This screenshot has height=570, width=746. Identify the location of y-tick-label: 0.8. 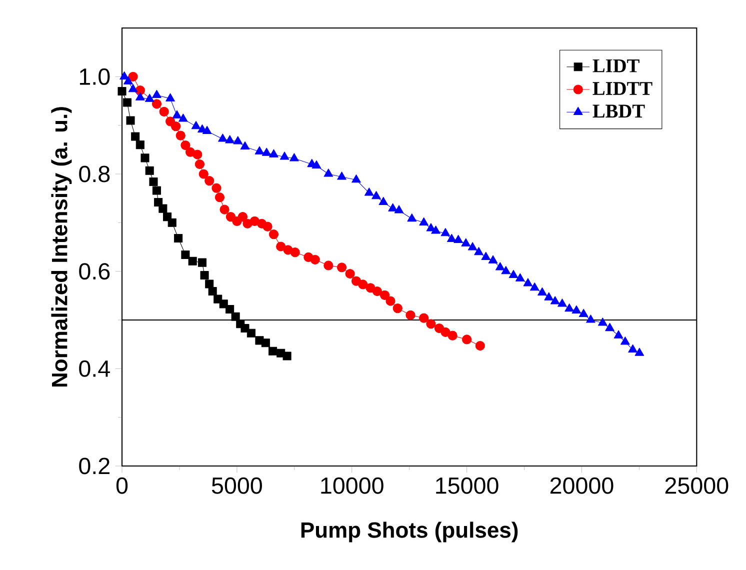
(94, 174).